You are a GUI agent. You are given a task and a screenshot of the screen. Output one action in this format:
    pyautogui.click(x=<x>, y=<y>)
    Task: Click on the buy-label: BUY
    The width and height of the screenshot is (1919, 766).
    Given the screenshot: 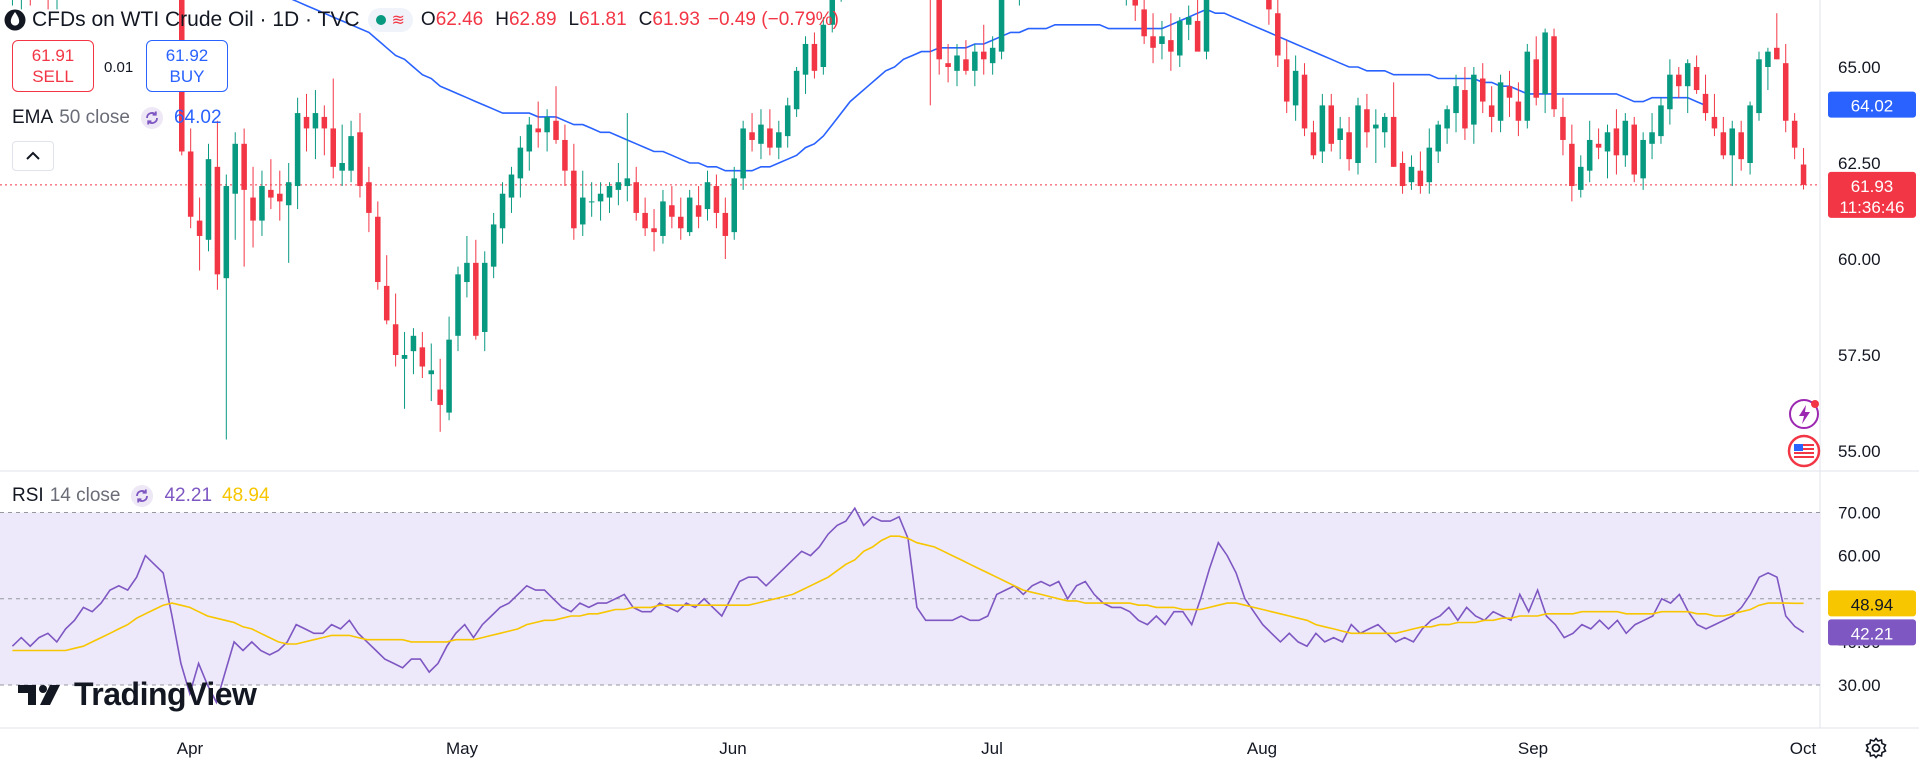 What is the action you would take?
    pyautogui.click(x=187, y=76)
    